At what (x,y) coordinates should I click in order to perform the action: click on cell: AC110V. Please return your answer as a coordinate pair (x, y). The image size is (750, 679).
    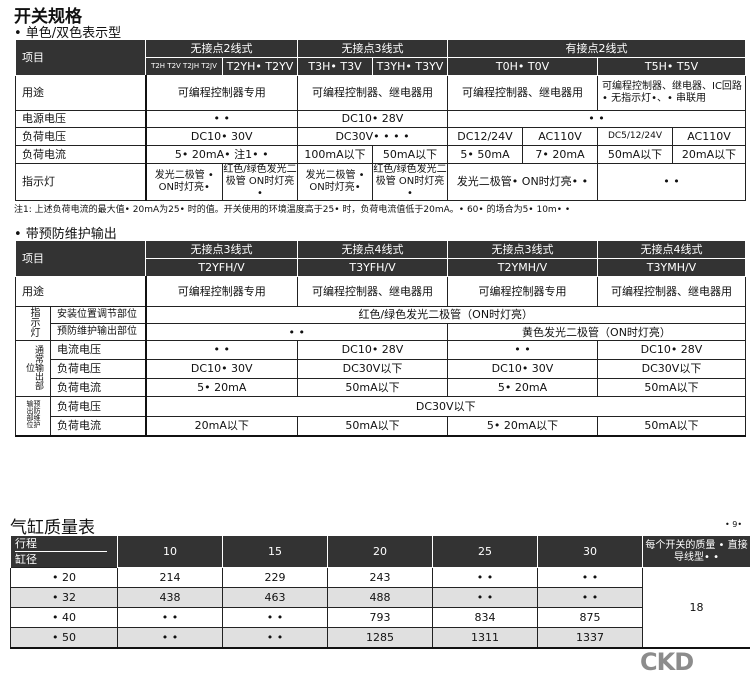
    Looking at the image, I should click on (709, 136).